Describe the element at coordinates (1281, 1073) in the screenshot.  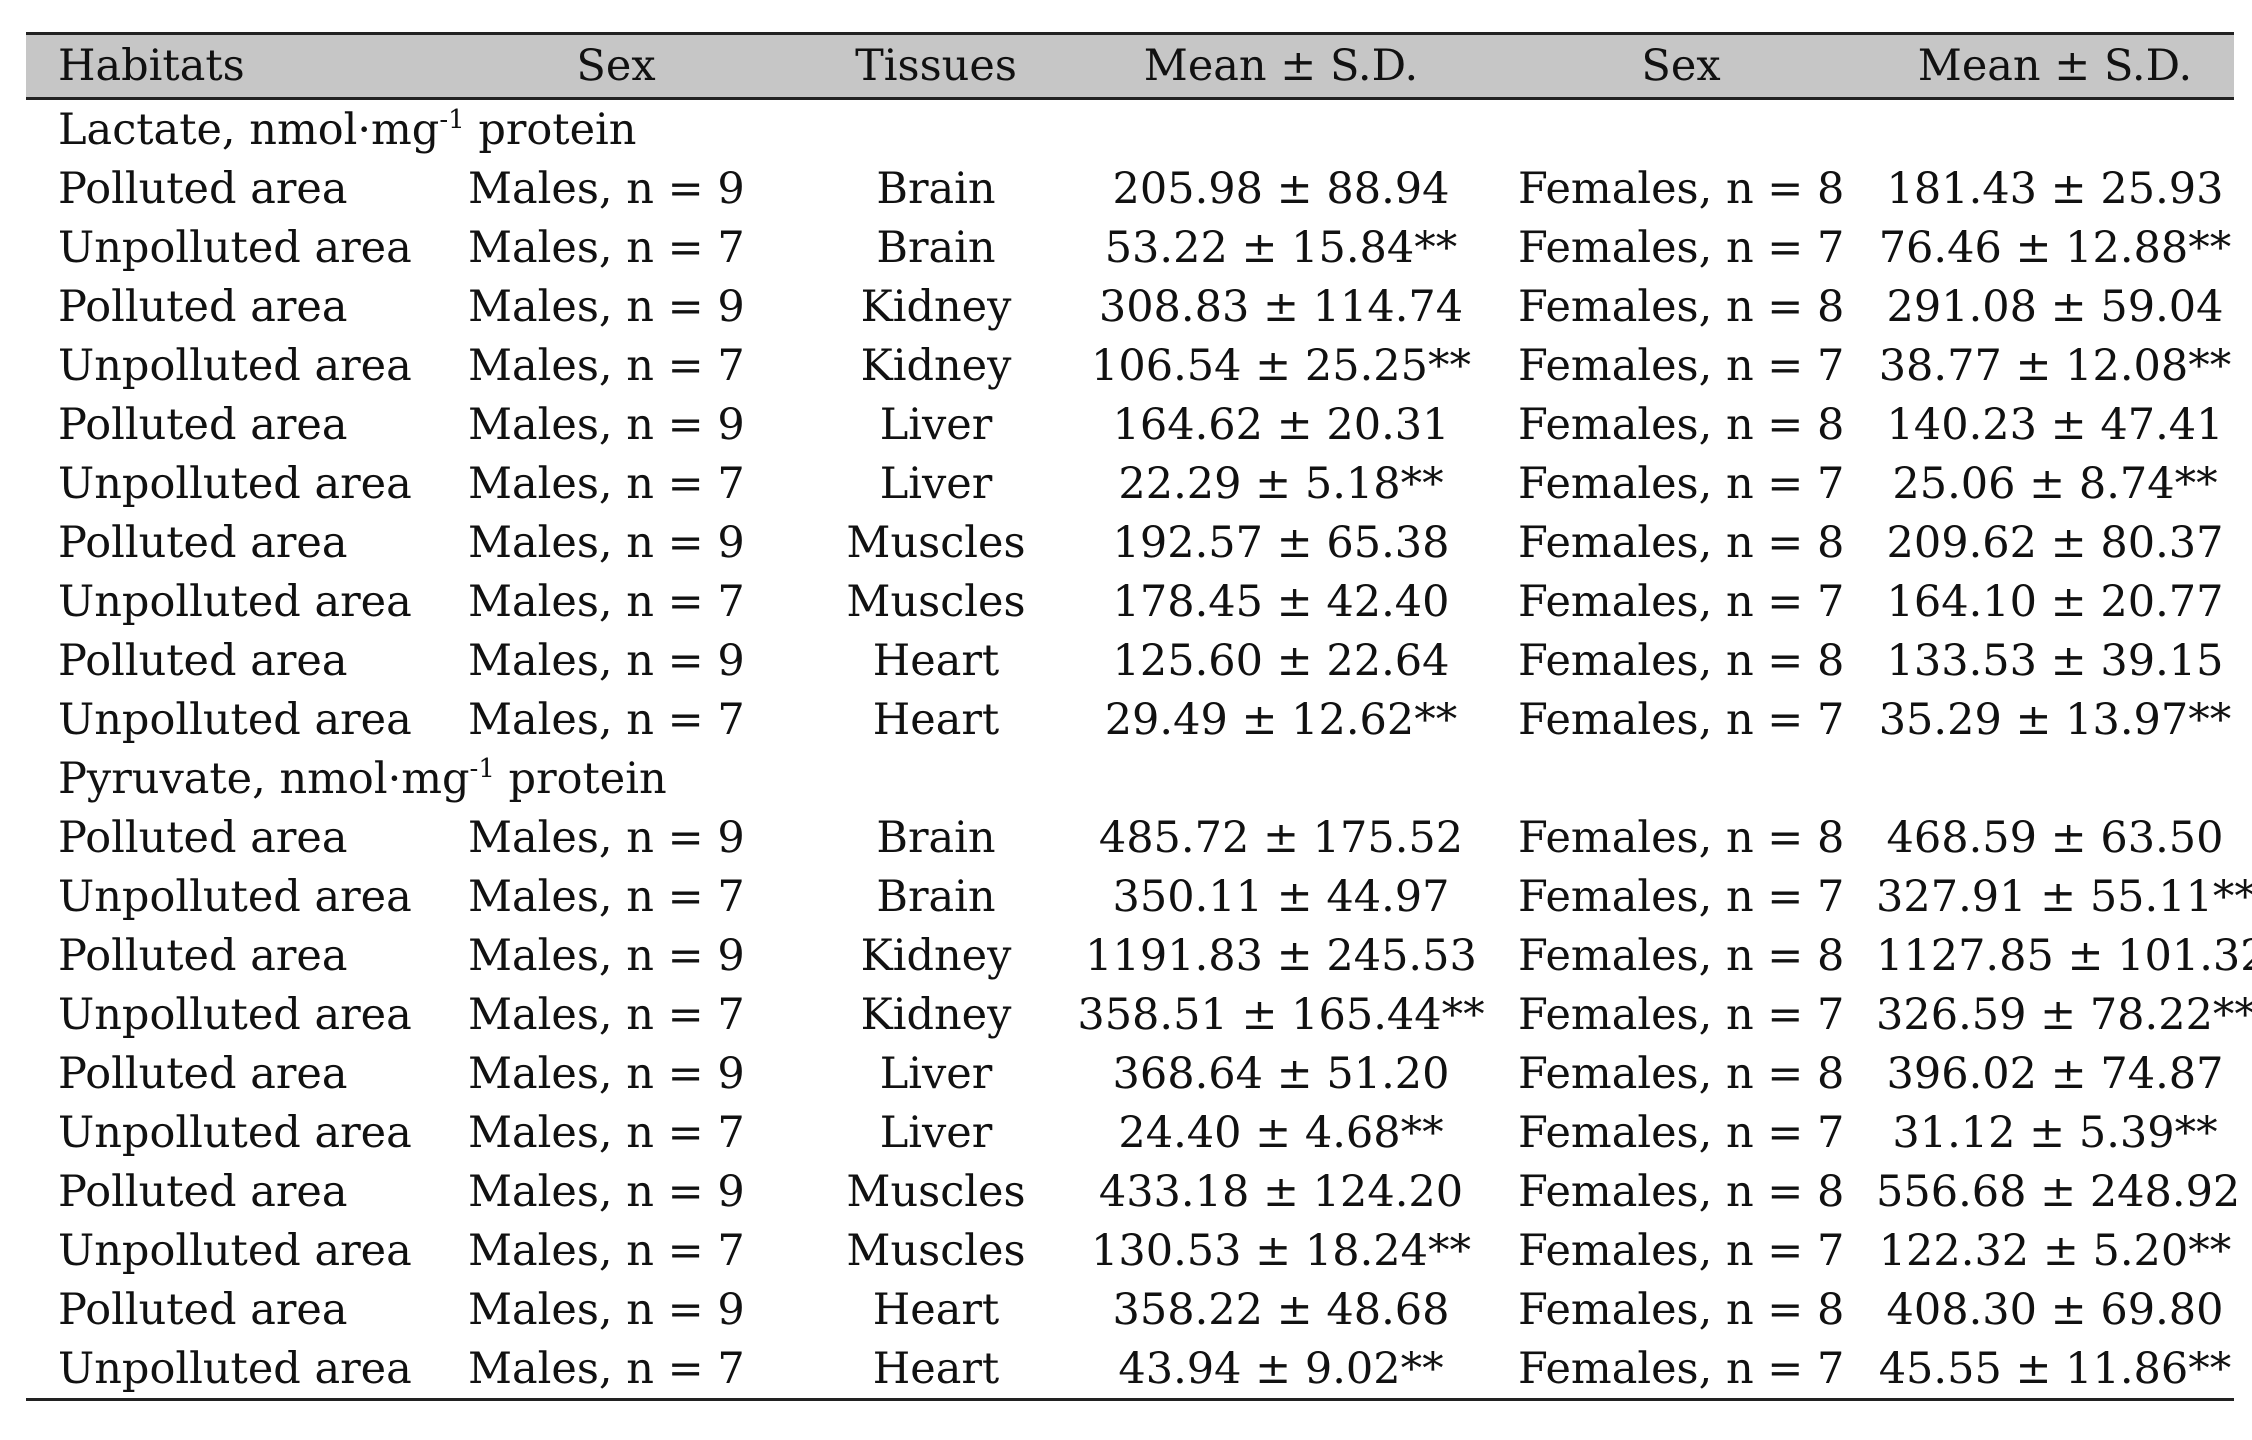
I see `cell-male-mean: 368.64 ± 51.20` at that location.